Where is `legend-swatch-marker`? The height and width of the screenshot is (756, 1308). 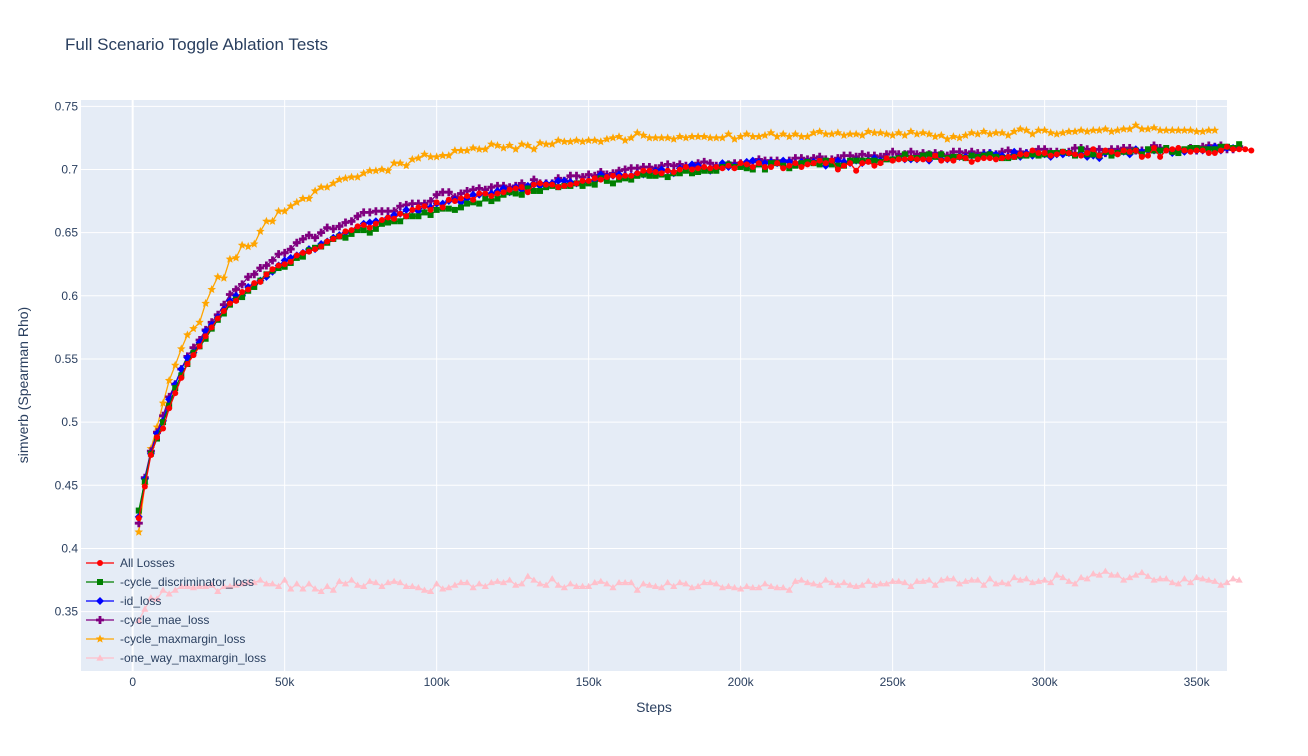
legend-swatch-marker is located at coordinates (100, 563).